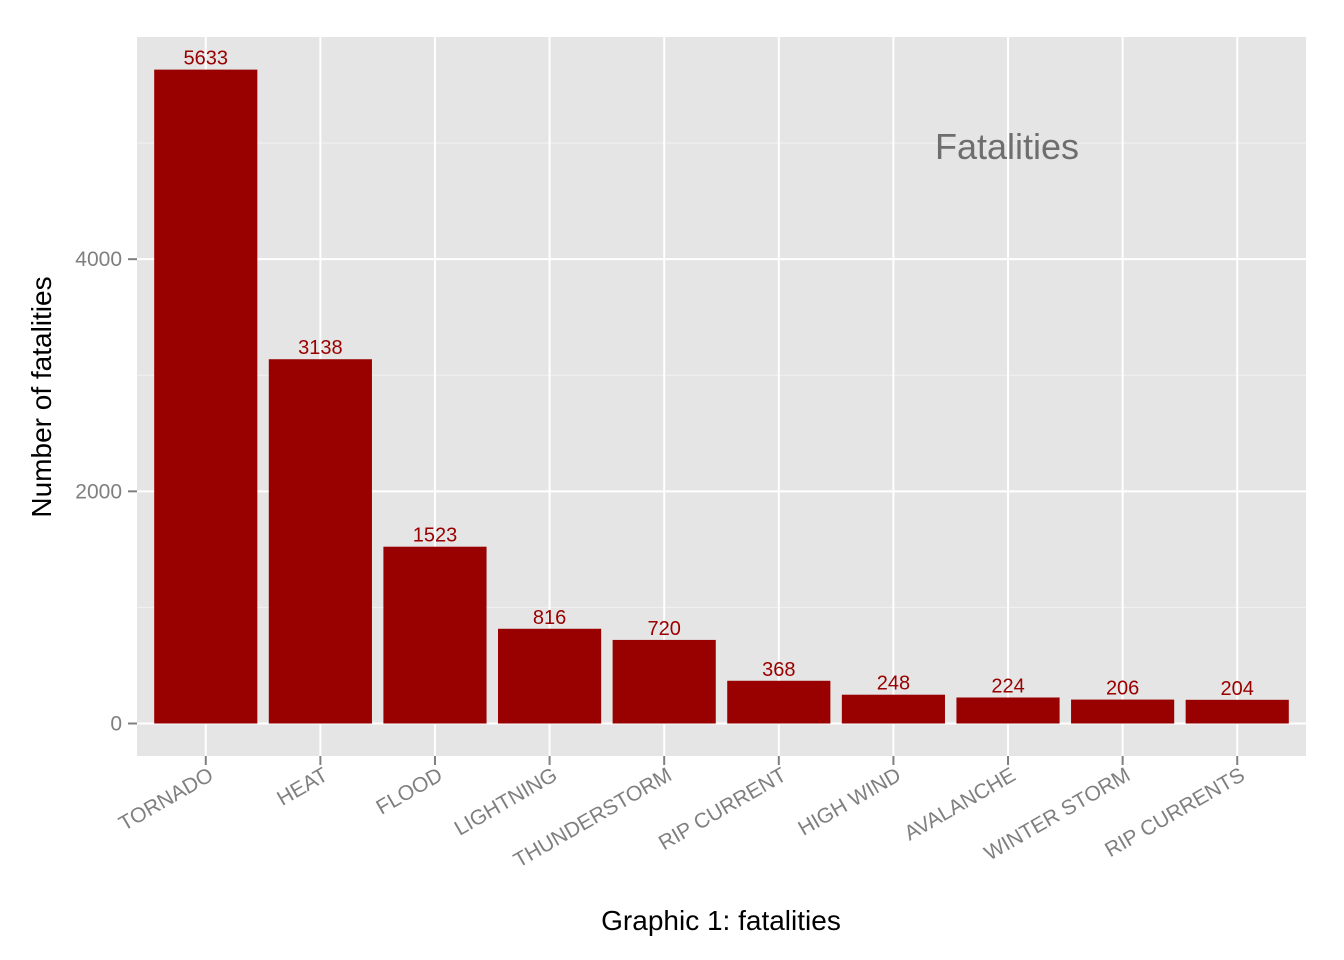  I want to click on data-label: 248, so click(893, 684).